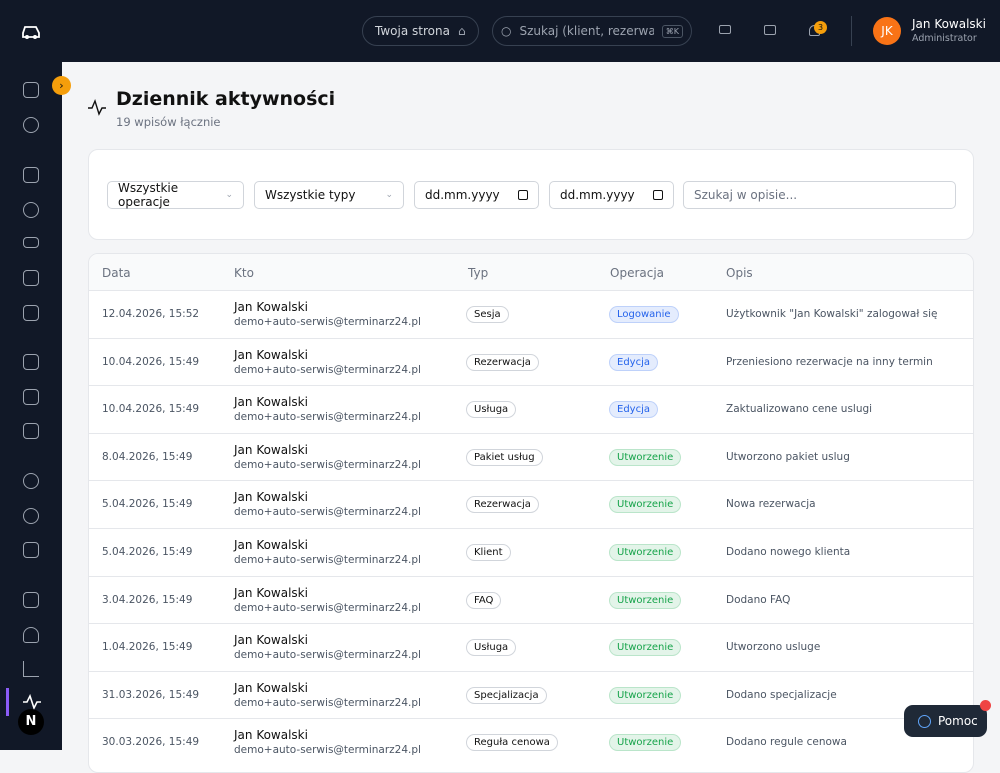 The height and width of the screenshot is (773, 1000). Describe the element at coordinates (506, 31) in the screenshot. I see `search-icon: ○` at that location.